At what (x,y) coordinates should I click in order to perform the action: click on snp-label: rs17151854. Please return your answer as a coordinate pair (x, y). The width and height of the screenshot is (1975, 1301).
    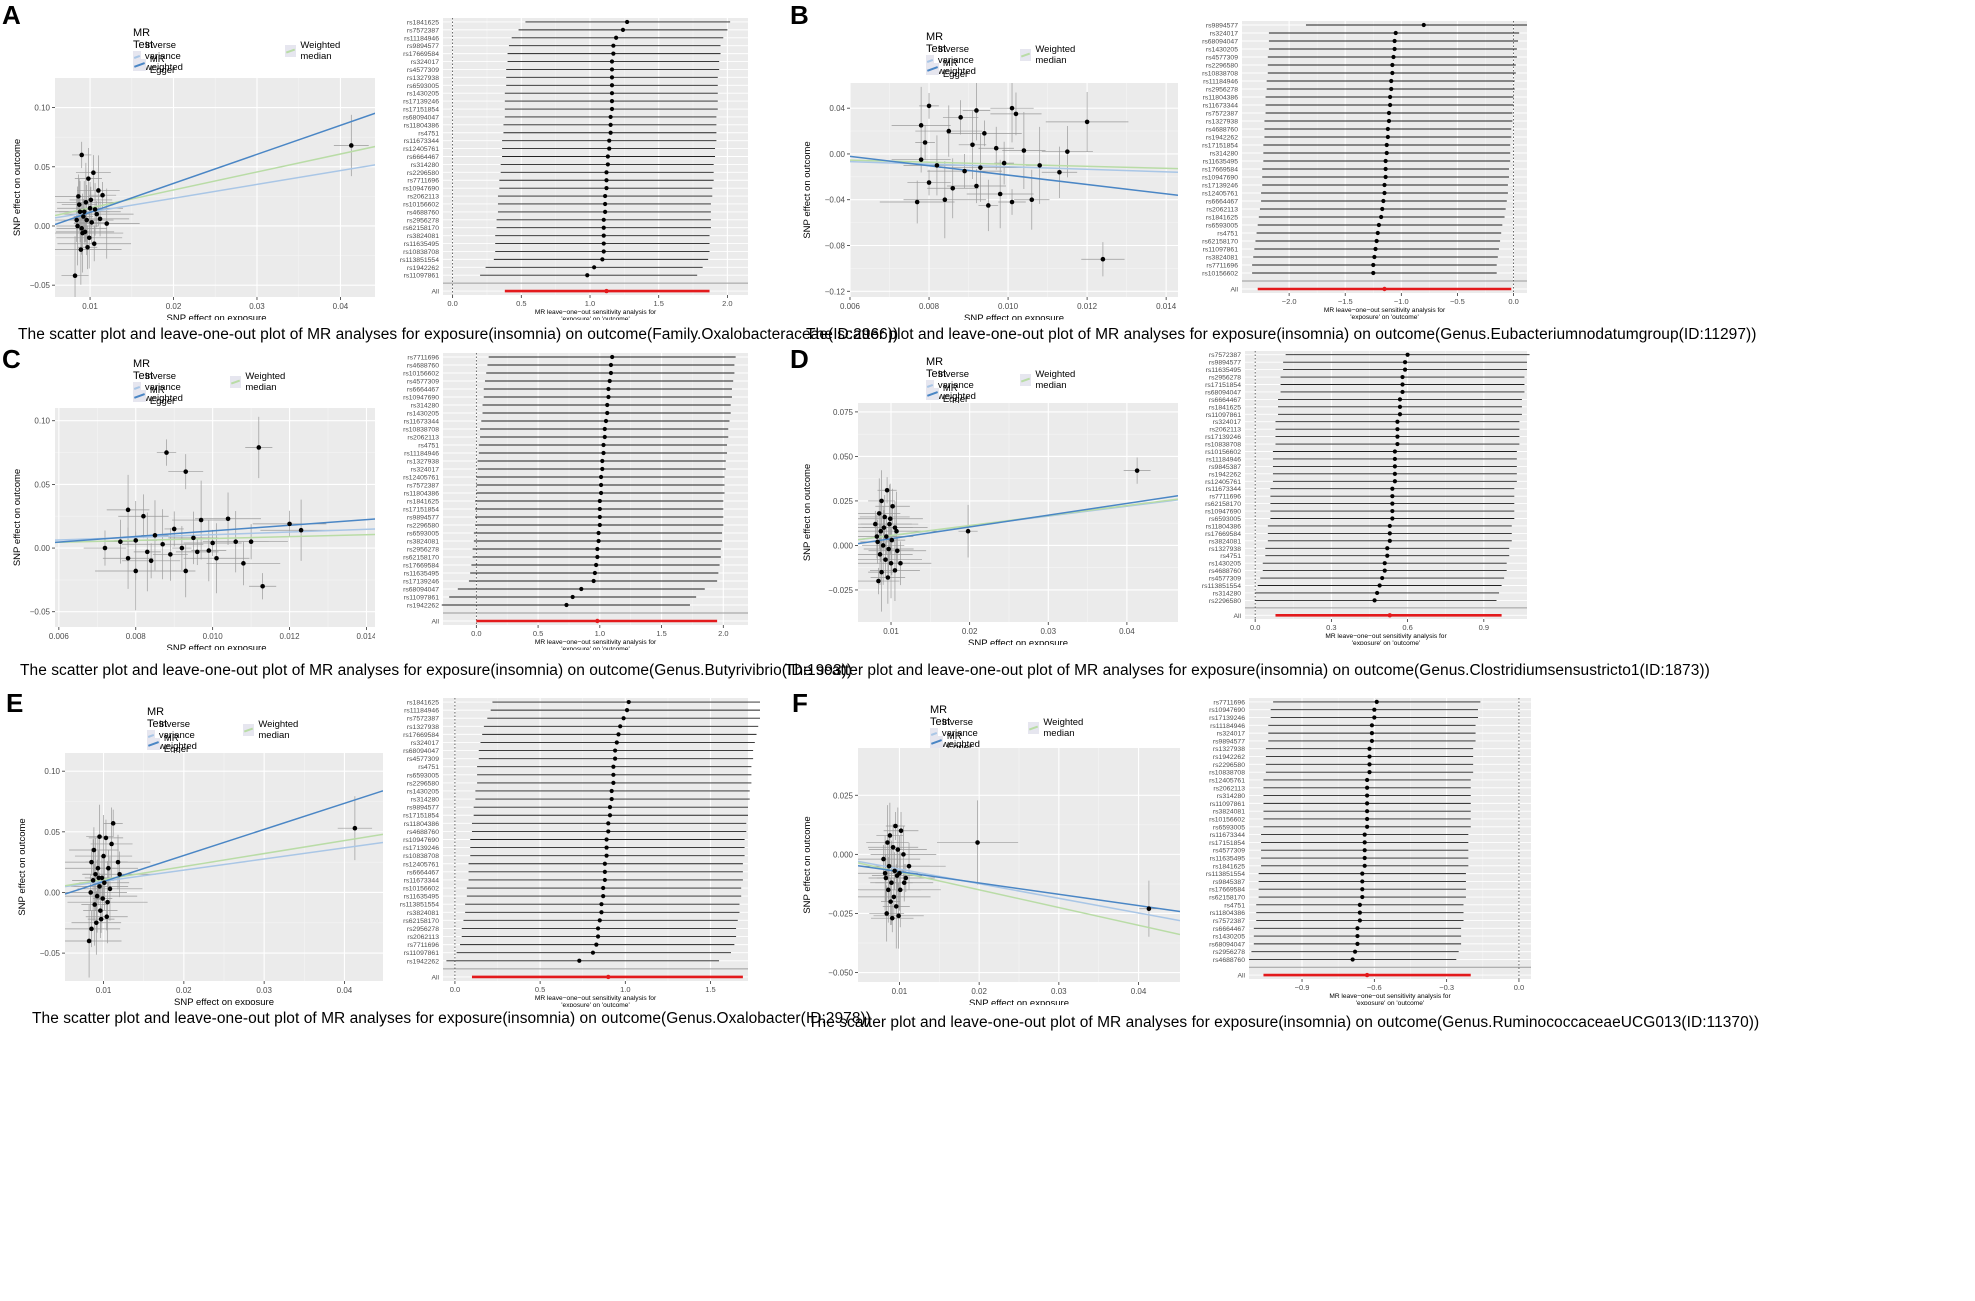
    Looking at the image, I should click on (1227, 843).